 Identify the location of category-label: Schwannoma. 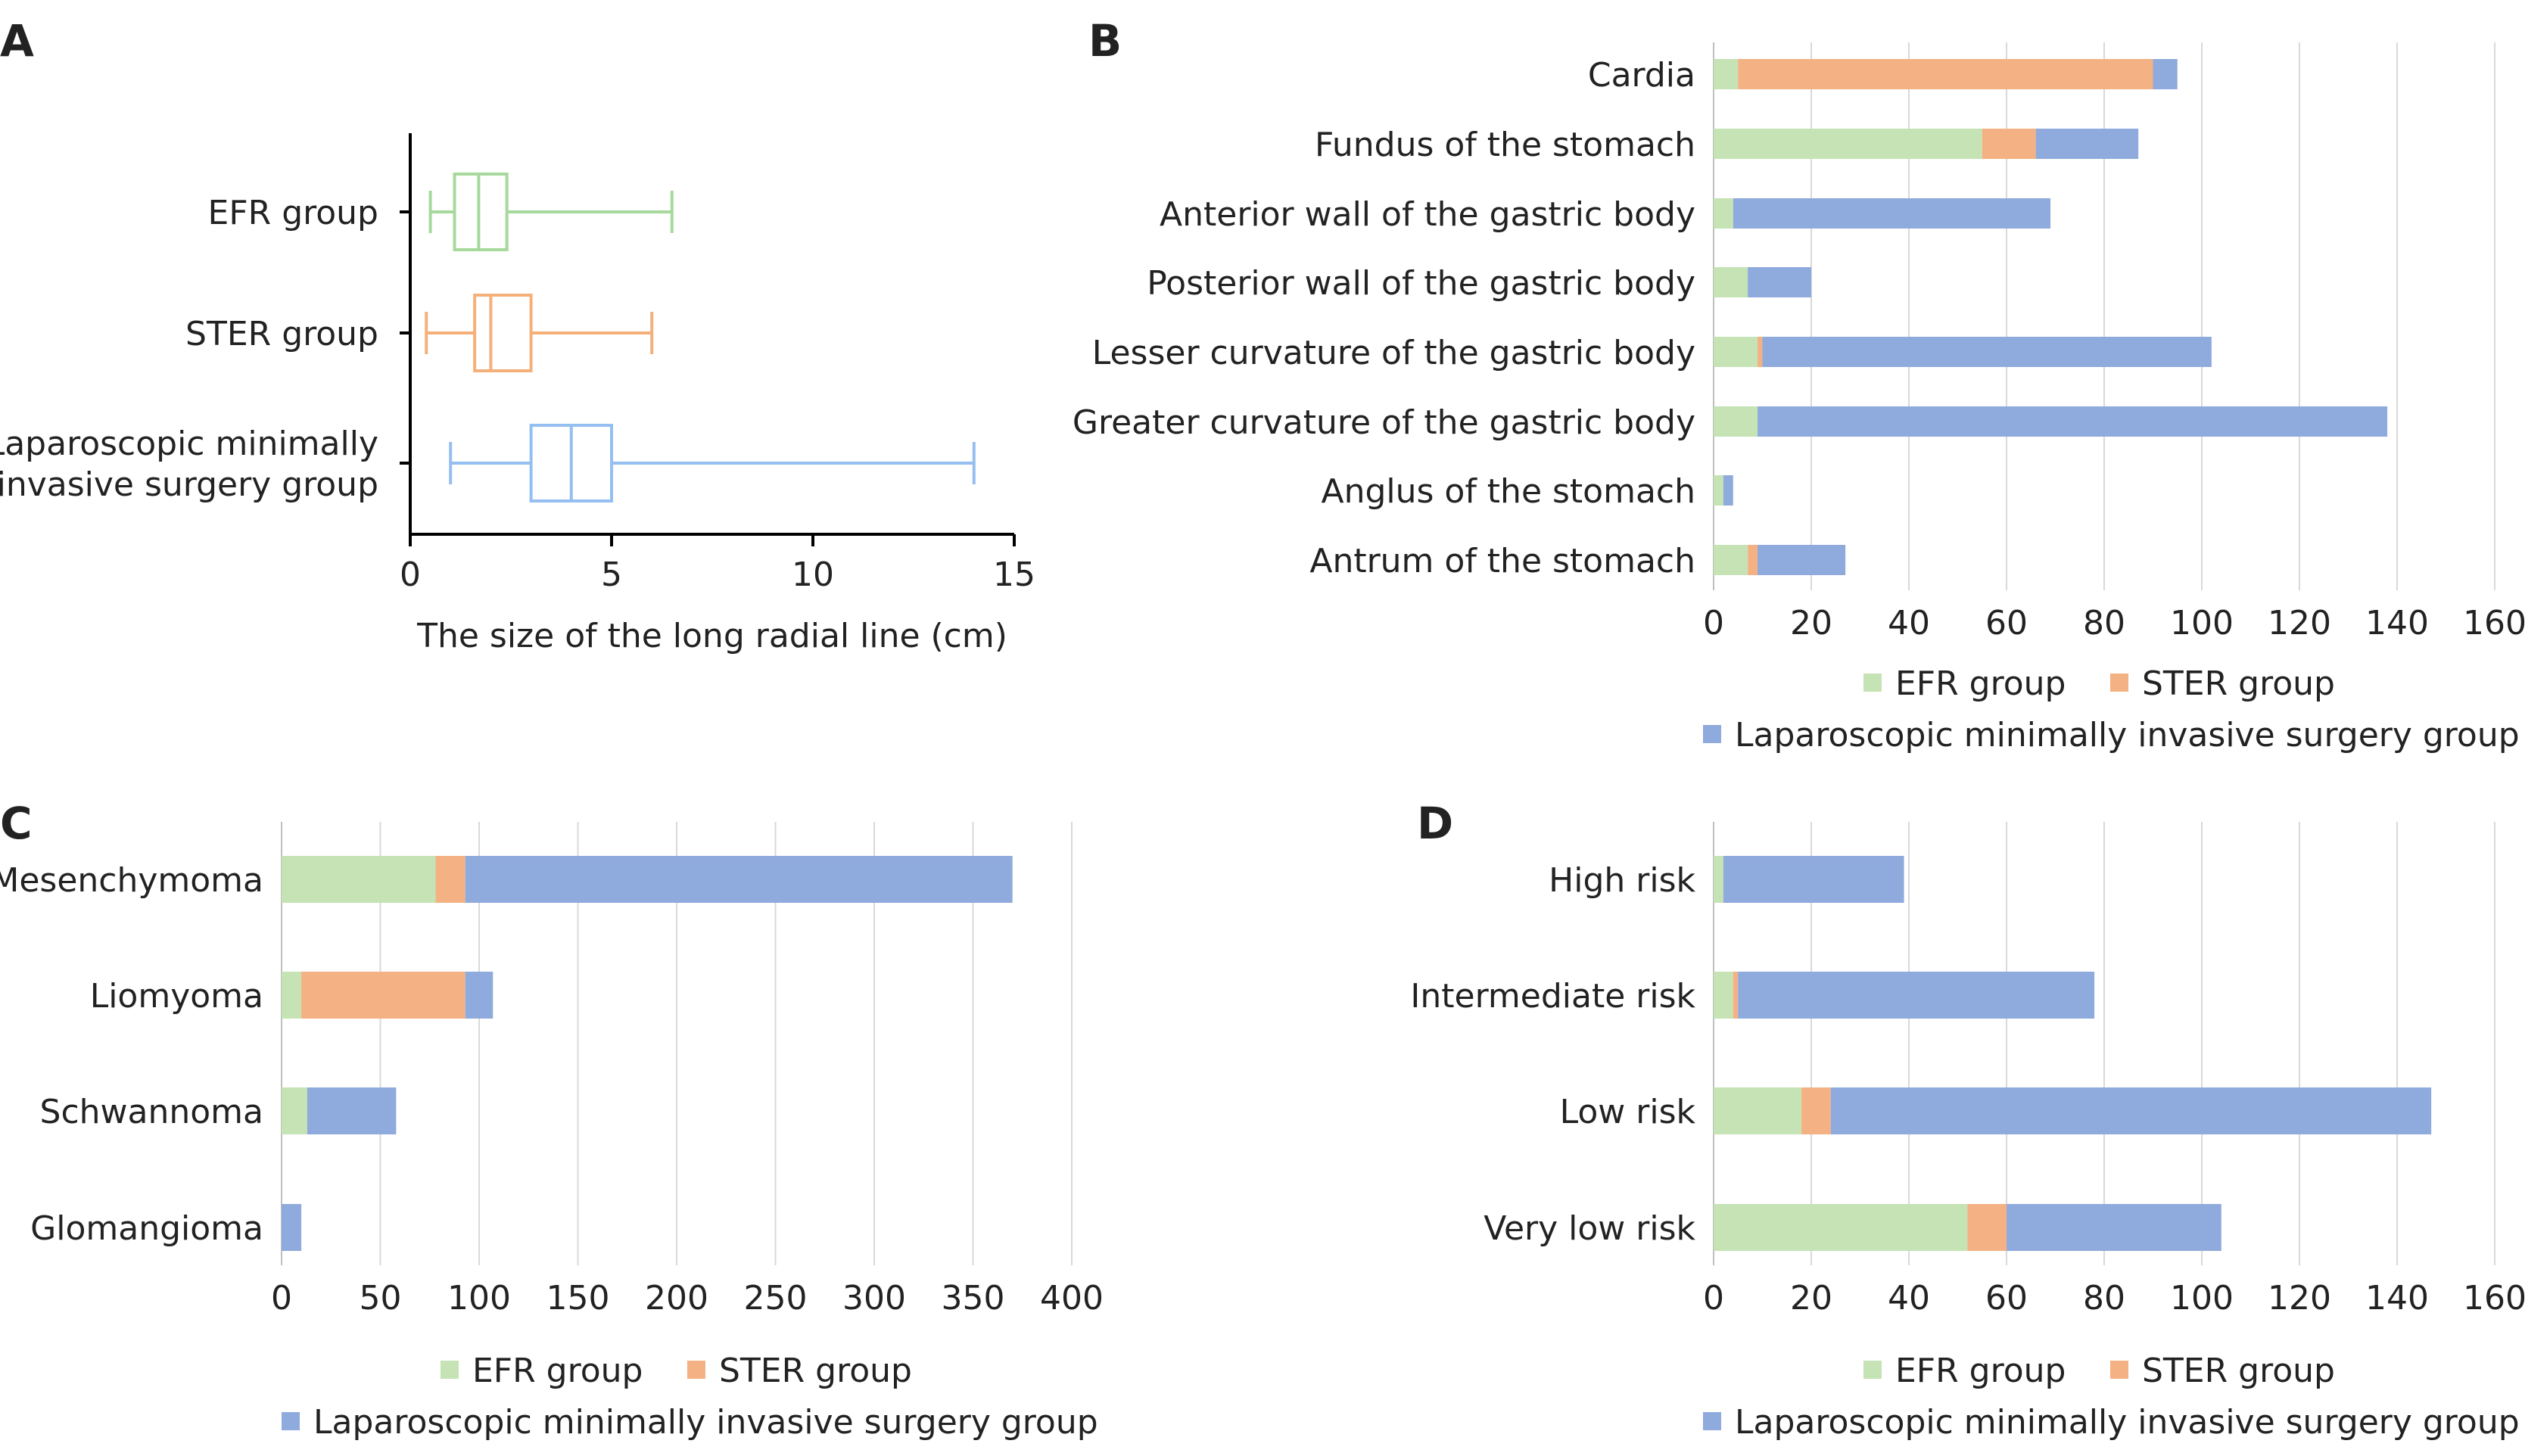
(151, 1112).